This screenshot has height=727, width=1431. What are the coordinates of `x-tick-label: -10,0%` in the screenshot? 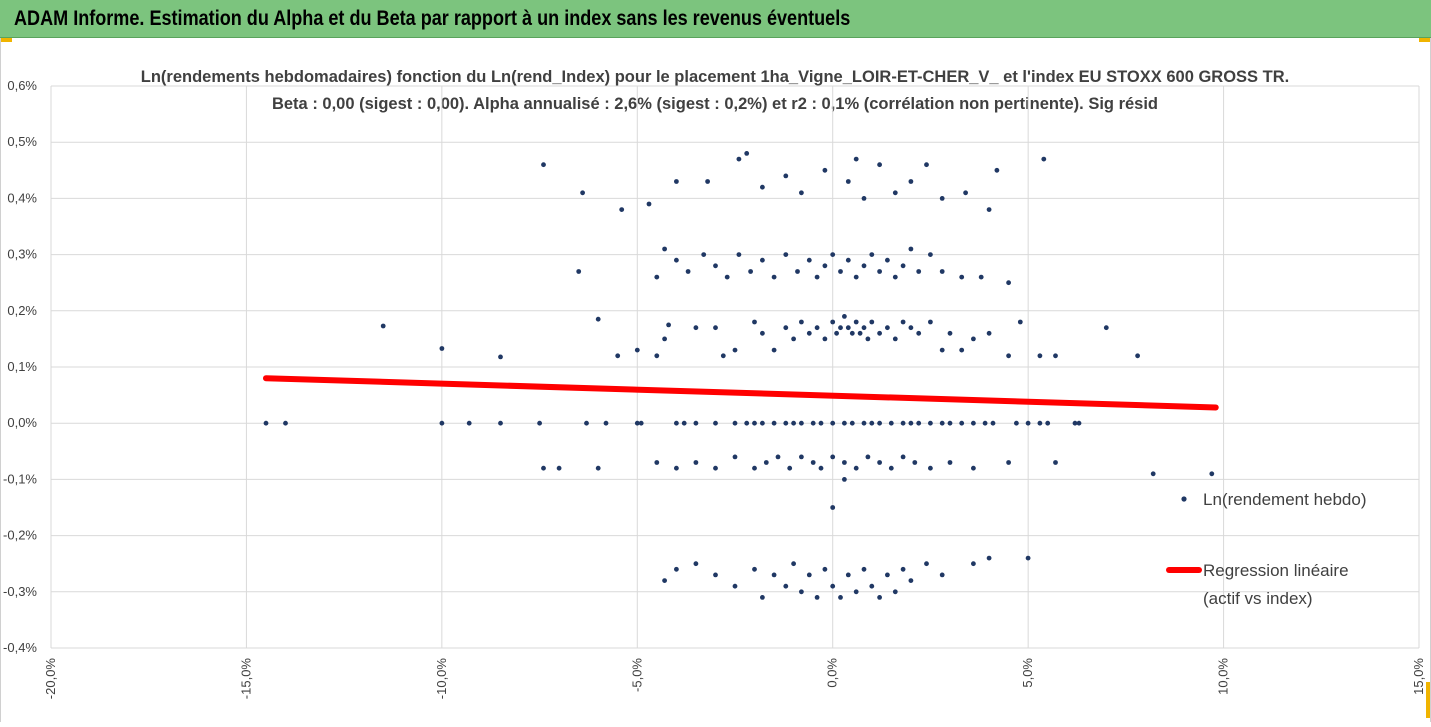 It's located at (441, 679).